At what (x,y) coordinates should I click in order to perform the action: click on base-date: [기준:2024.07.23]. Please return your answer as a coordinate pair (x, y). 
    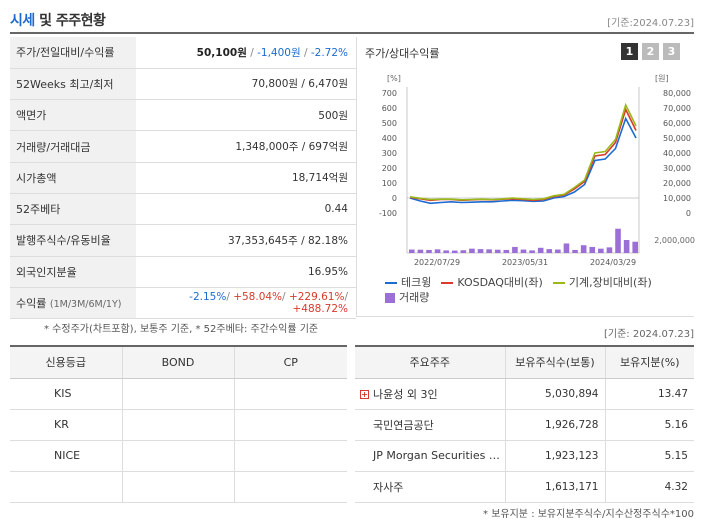
    Looking at the image, I should click on (650, 23).